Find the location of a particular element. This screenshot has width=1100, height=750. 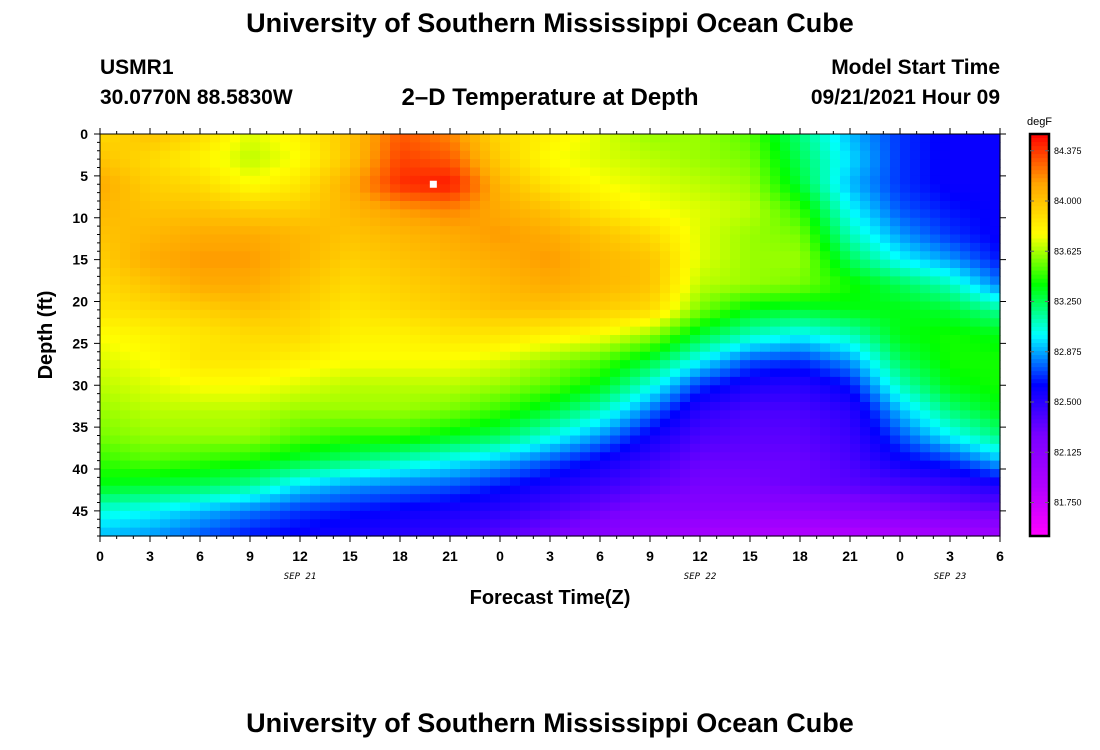

y-tick-label: 5 is located at coordinates (84, 176).